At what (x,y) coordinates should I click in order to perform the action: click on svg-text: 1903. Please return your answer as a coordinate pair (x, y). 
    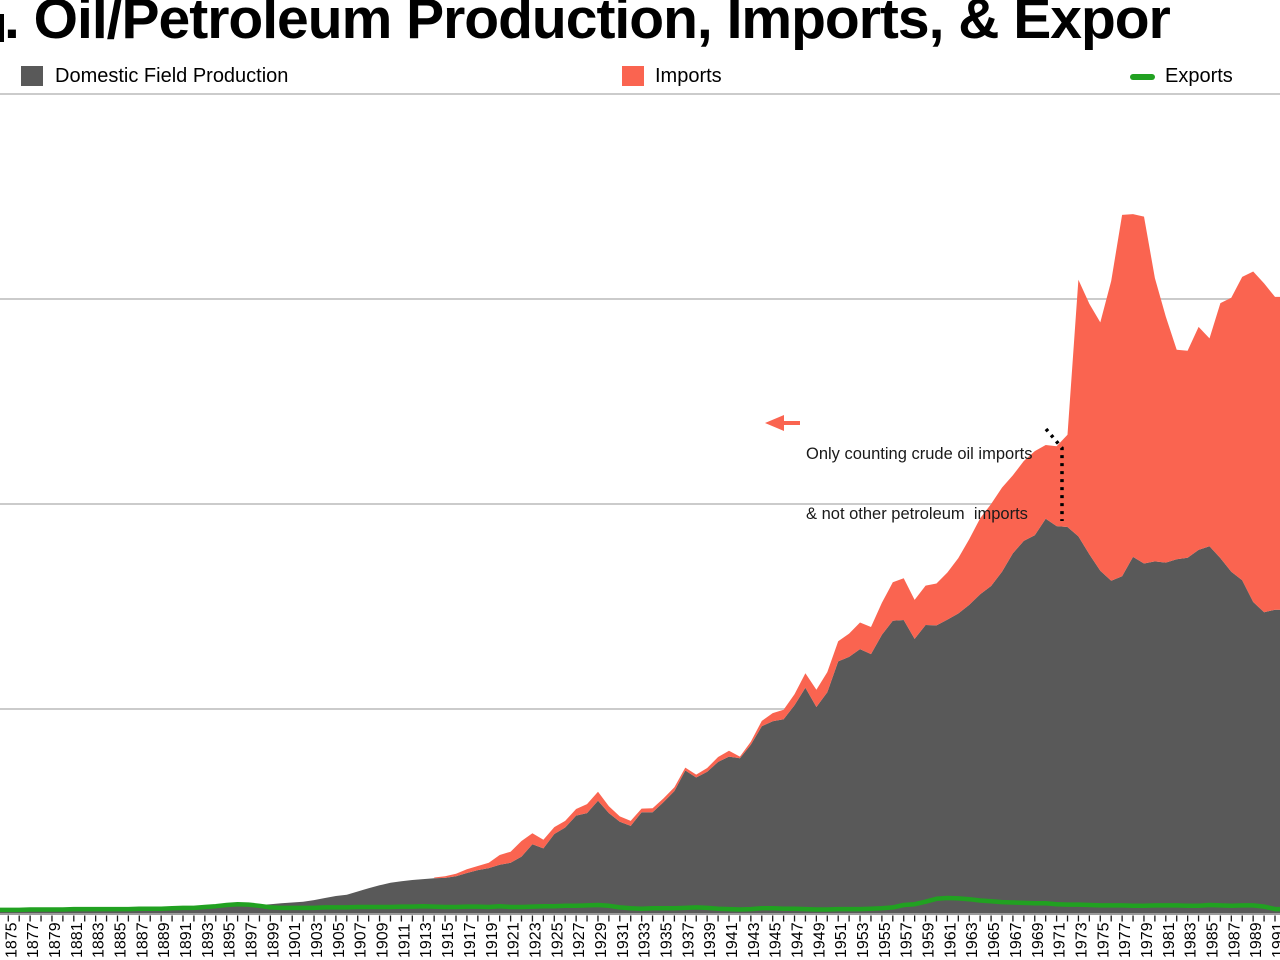
    Looking at the image, I should click on (317, 940).